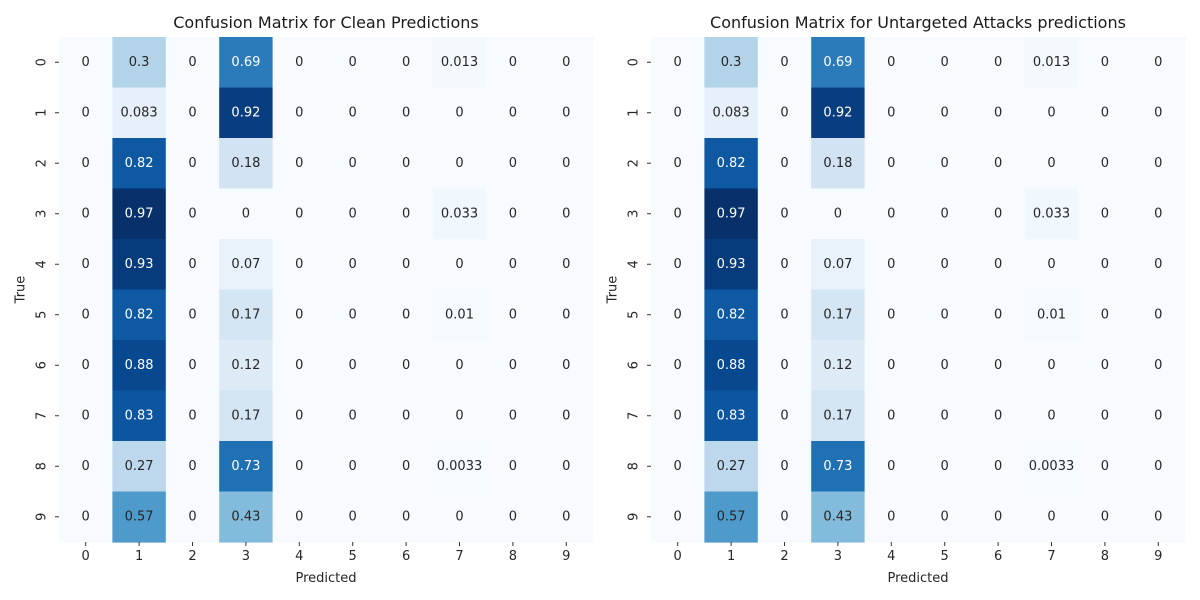 The width and height of the screenshot is (1200, 600). Describe the element at coordinates (731, 466) in the screenshot. I see `cell-value-label: 0.27` at that location.